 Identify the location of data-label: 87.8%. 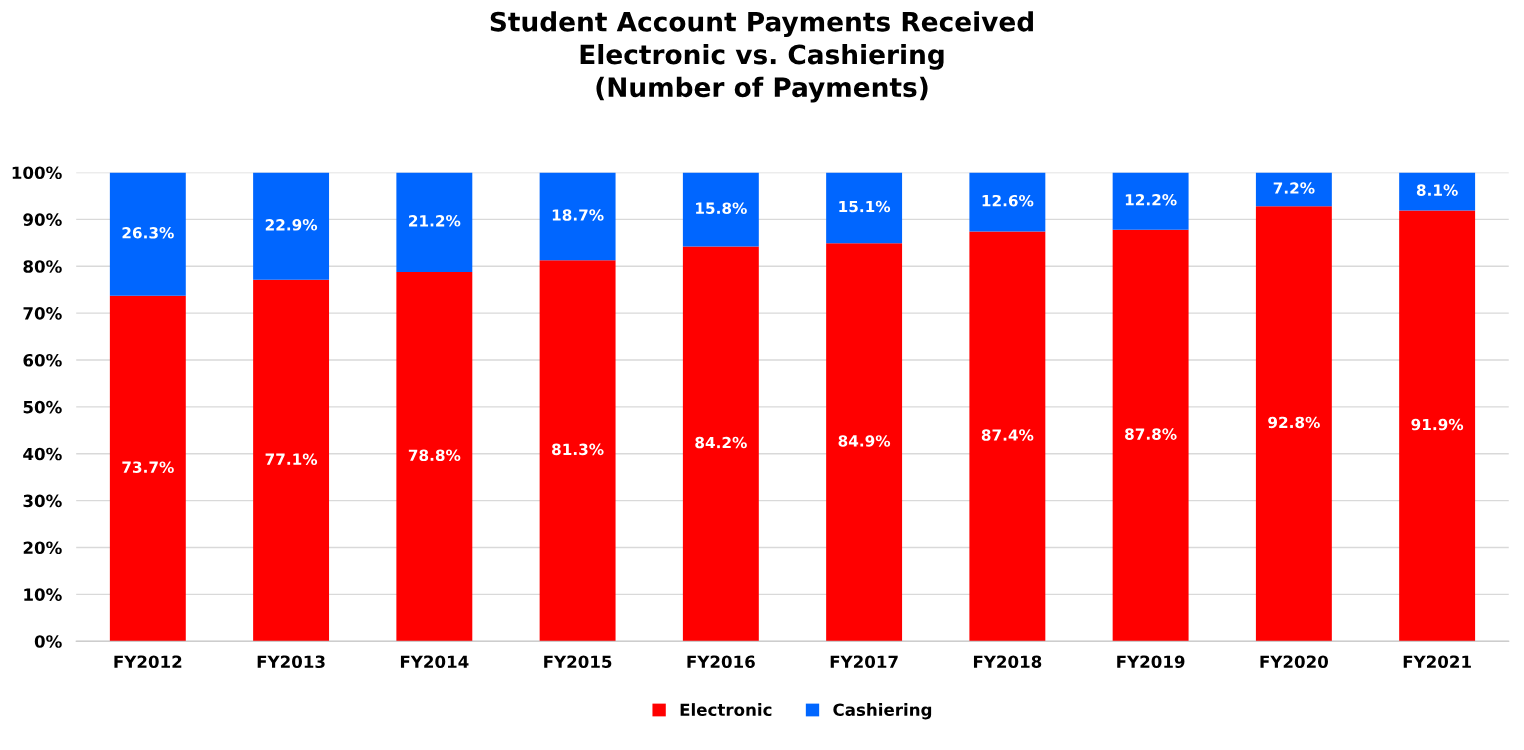
(1151, 434).